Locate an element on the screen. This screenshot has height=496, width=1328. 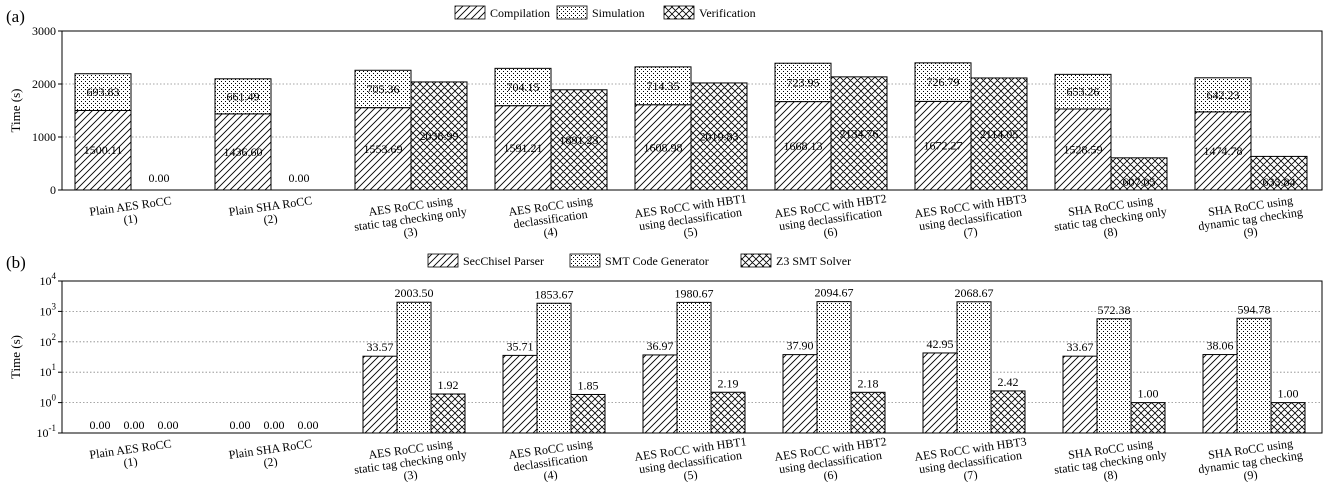
data-label: 1980.67 is located at coordinates (694, 293).